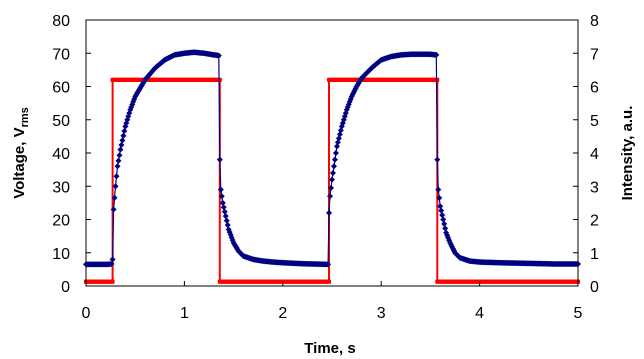 This screenshot has height=359, width=644. Describe the element at coordinates (594, 88) in the screenshot. I see `y-right-tick-label: 6` at that location.